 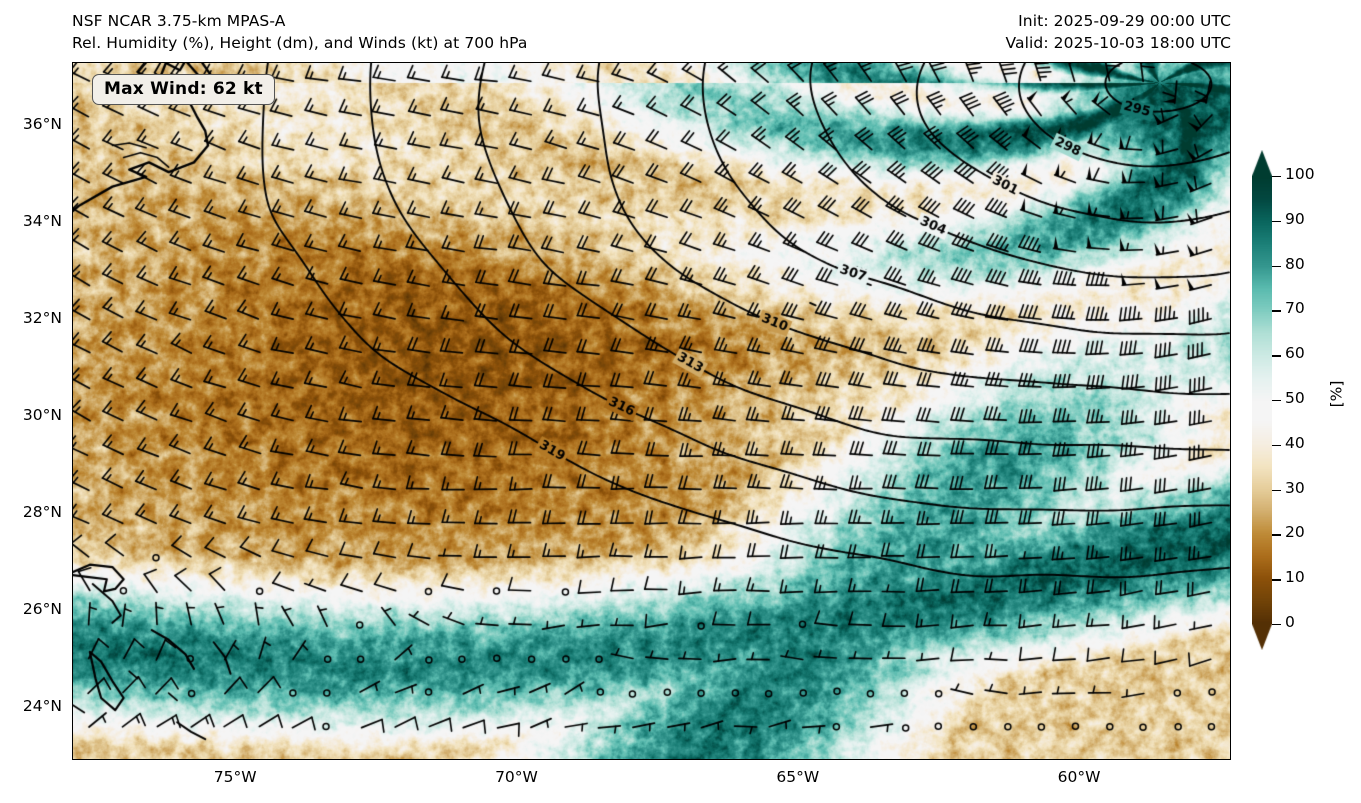 What do you see at coordinates (42, 511) in the screenshot?
I see `lat-tick-label: 28°N` at bounding box center [42, 511].